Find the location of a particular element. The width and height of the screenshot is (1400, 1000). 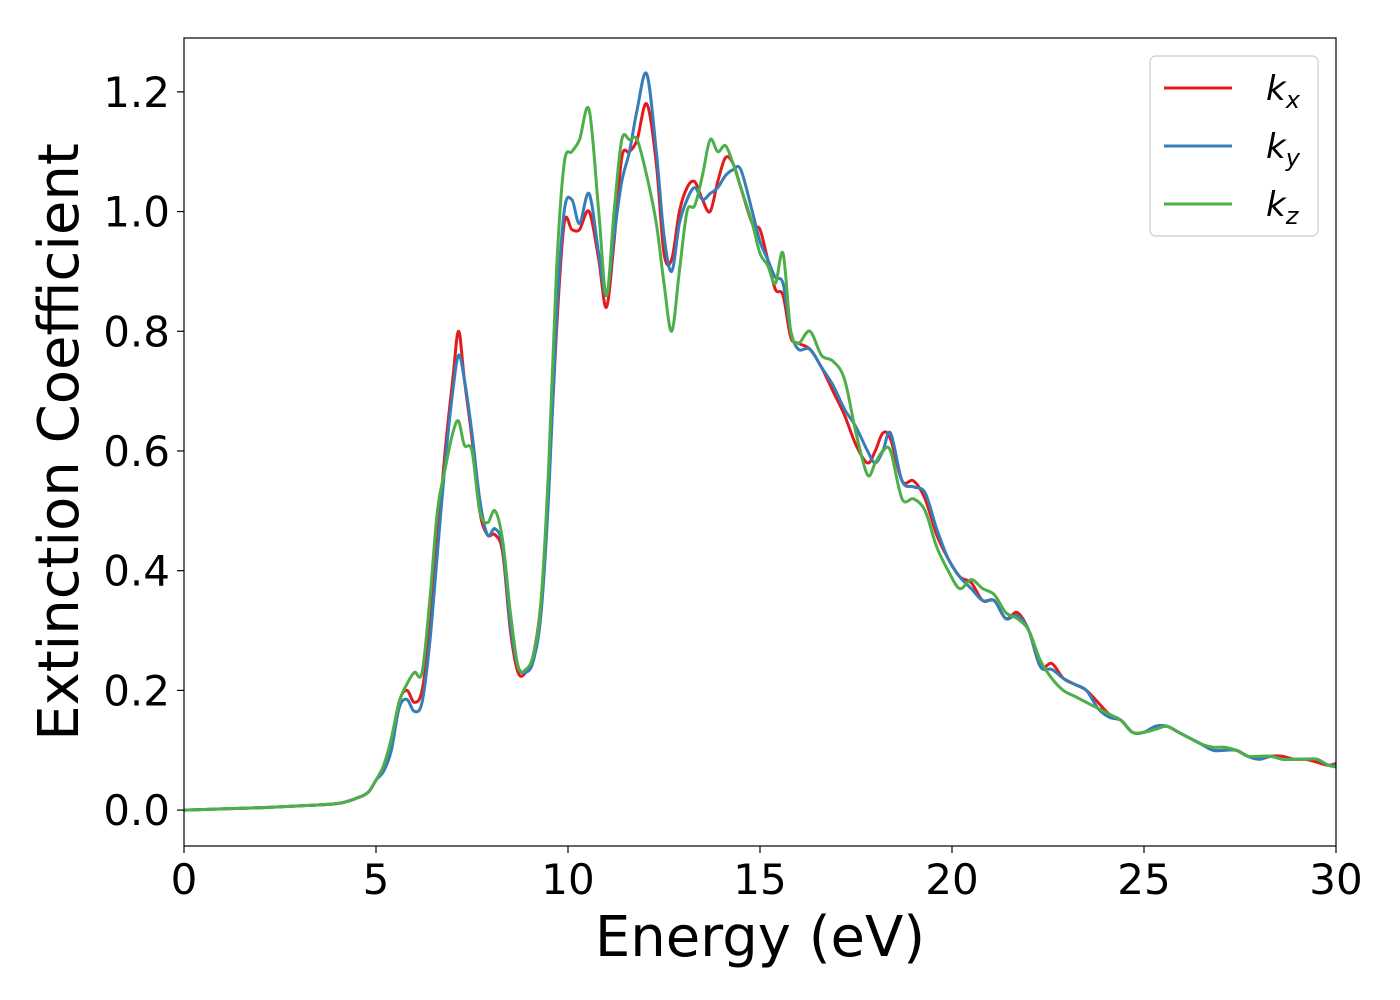

legend-box is located at coordinates (1234, 146).